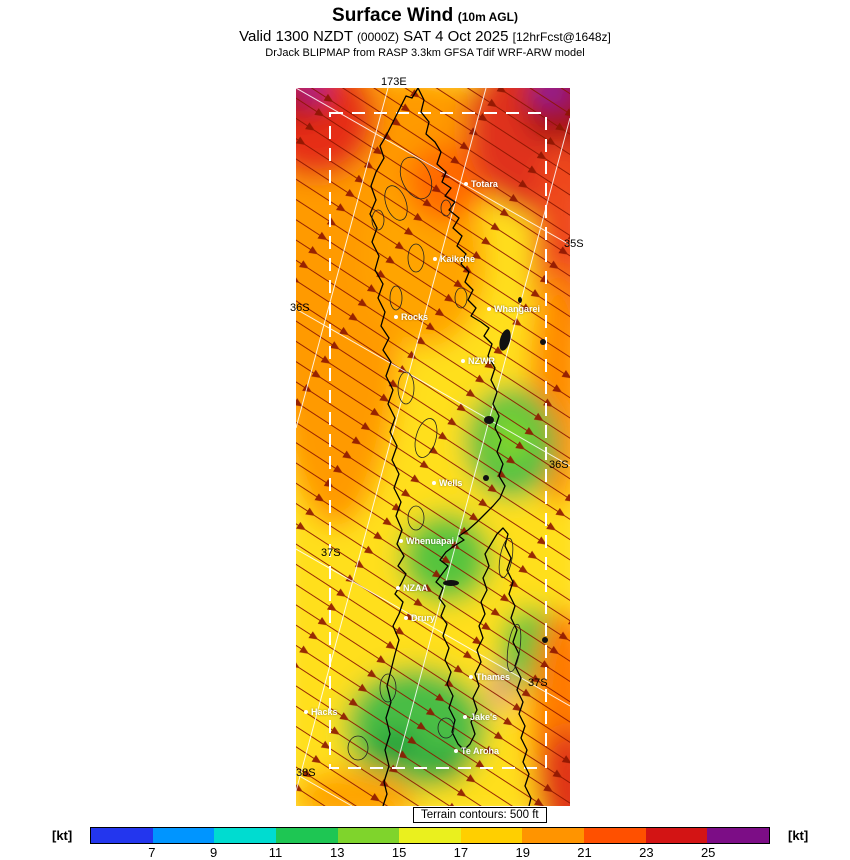 The width and height of the screenshot is (850, 860). I want to click on site-label-totara: Totara, so click(481, 184).